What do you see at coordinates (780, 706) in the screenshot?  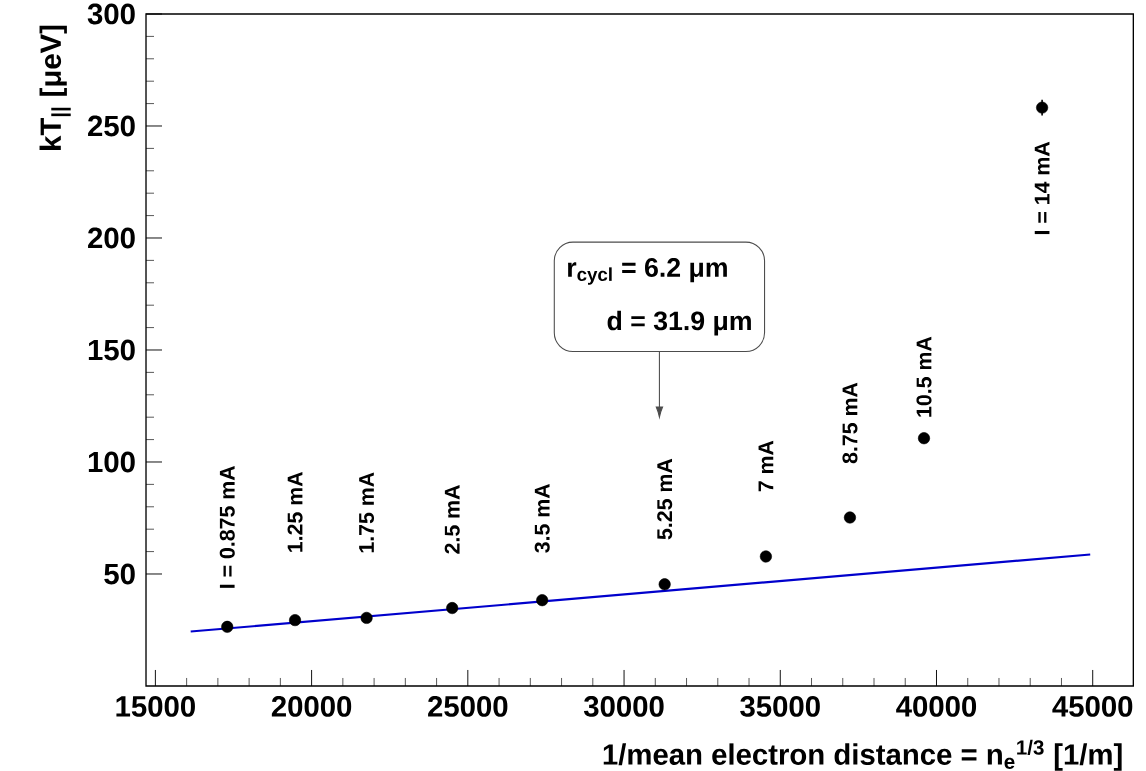 I see `x-tick-label: 35000` at bounding box center [780, 706].